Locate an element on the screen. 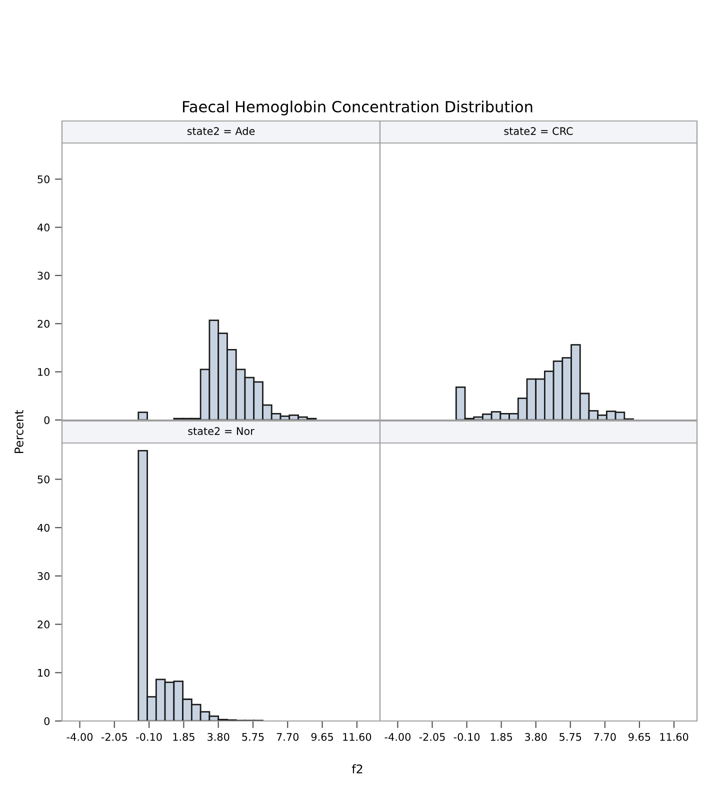  chart-subtitle: state2 = CRC is located at coordinates (538, 131).